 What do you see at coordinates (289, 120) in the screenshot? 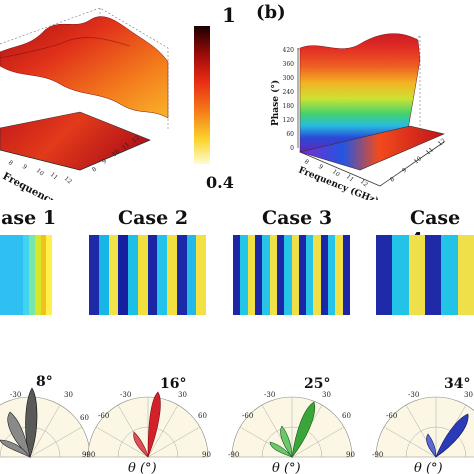
I see `phase-z-tick: 120` at bounding box center [289, 120].